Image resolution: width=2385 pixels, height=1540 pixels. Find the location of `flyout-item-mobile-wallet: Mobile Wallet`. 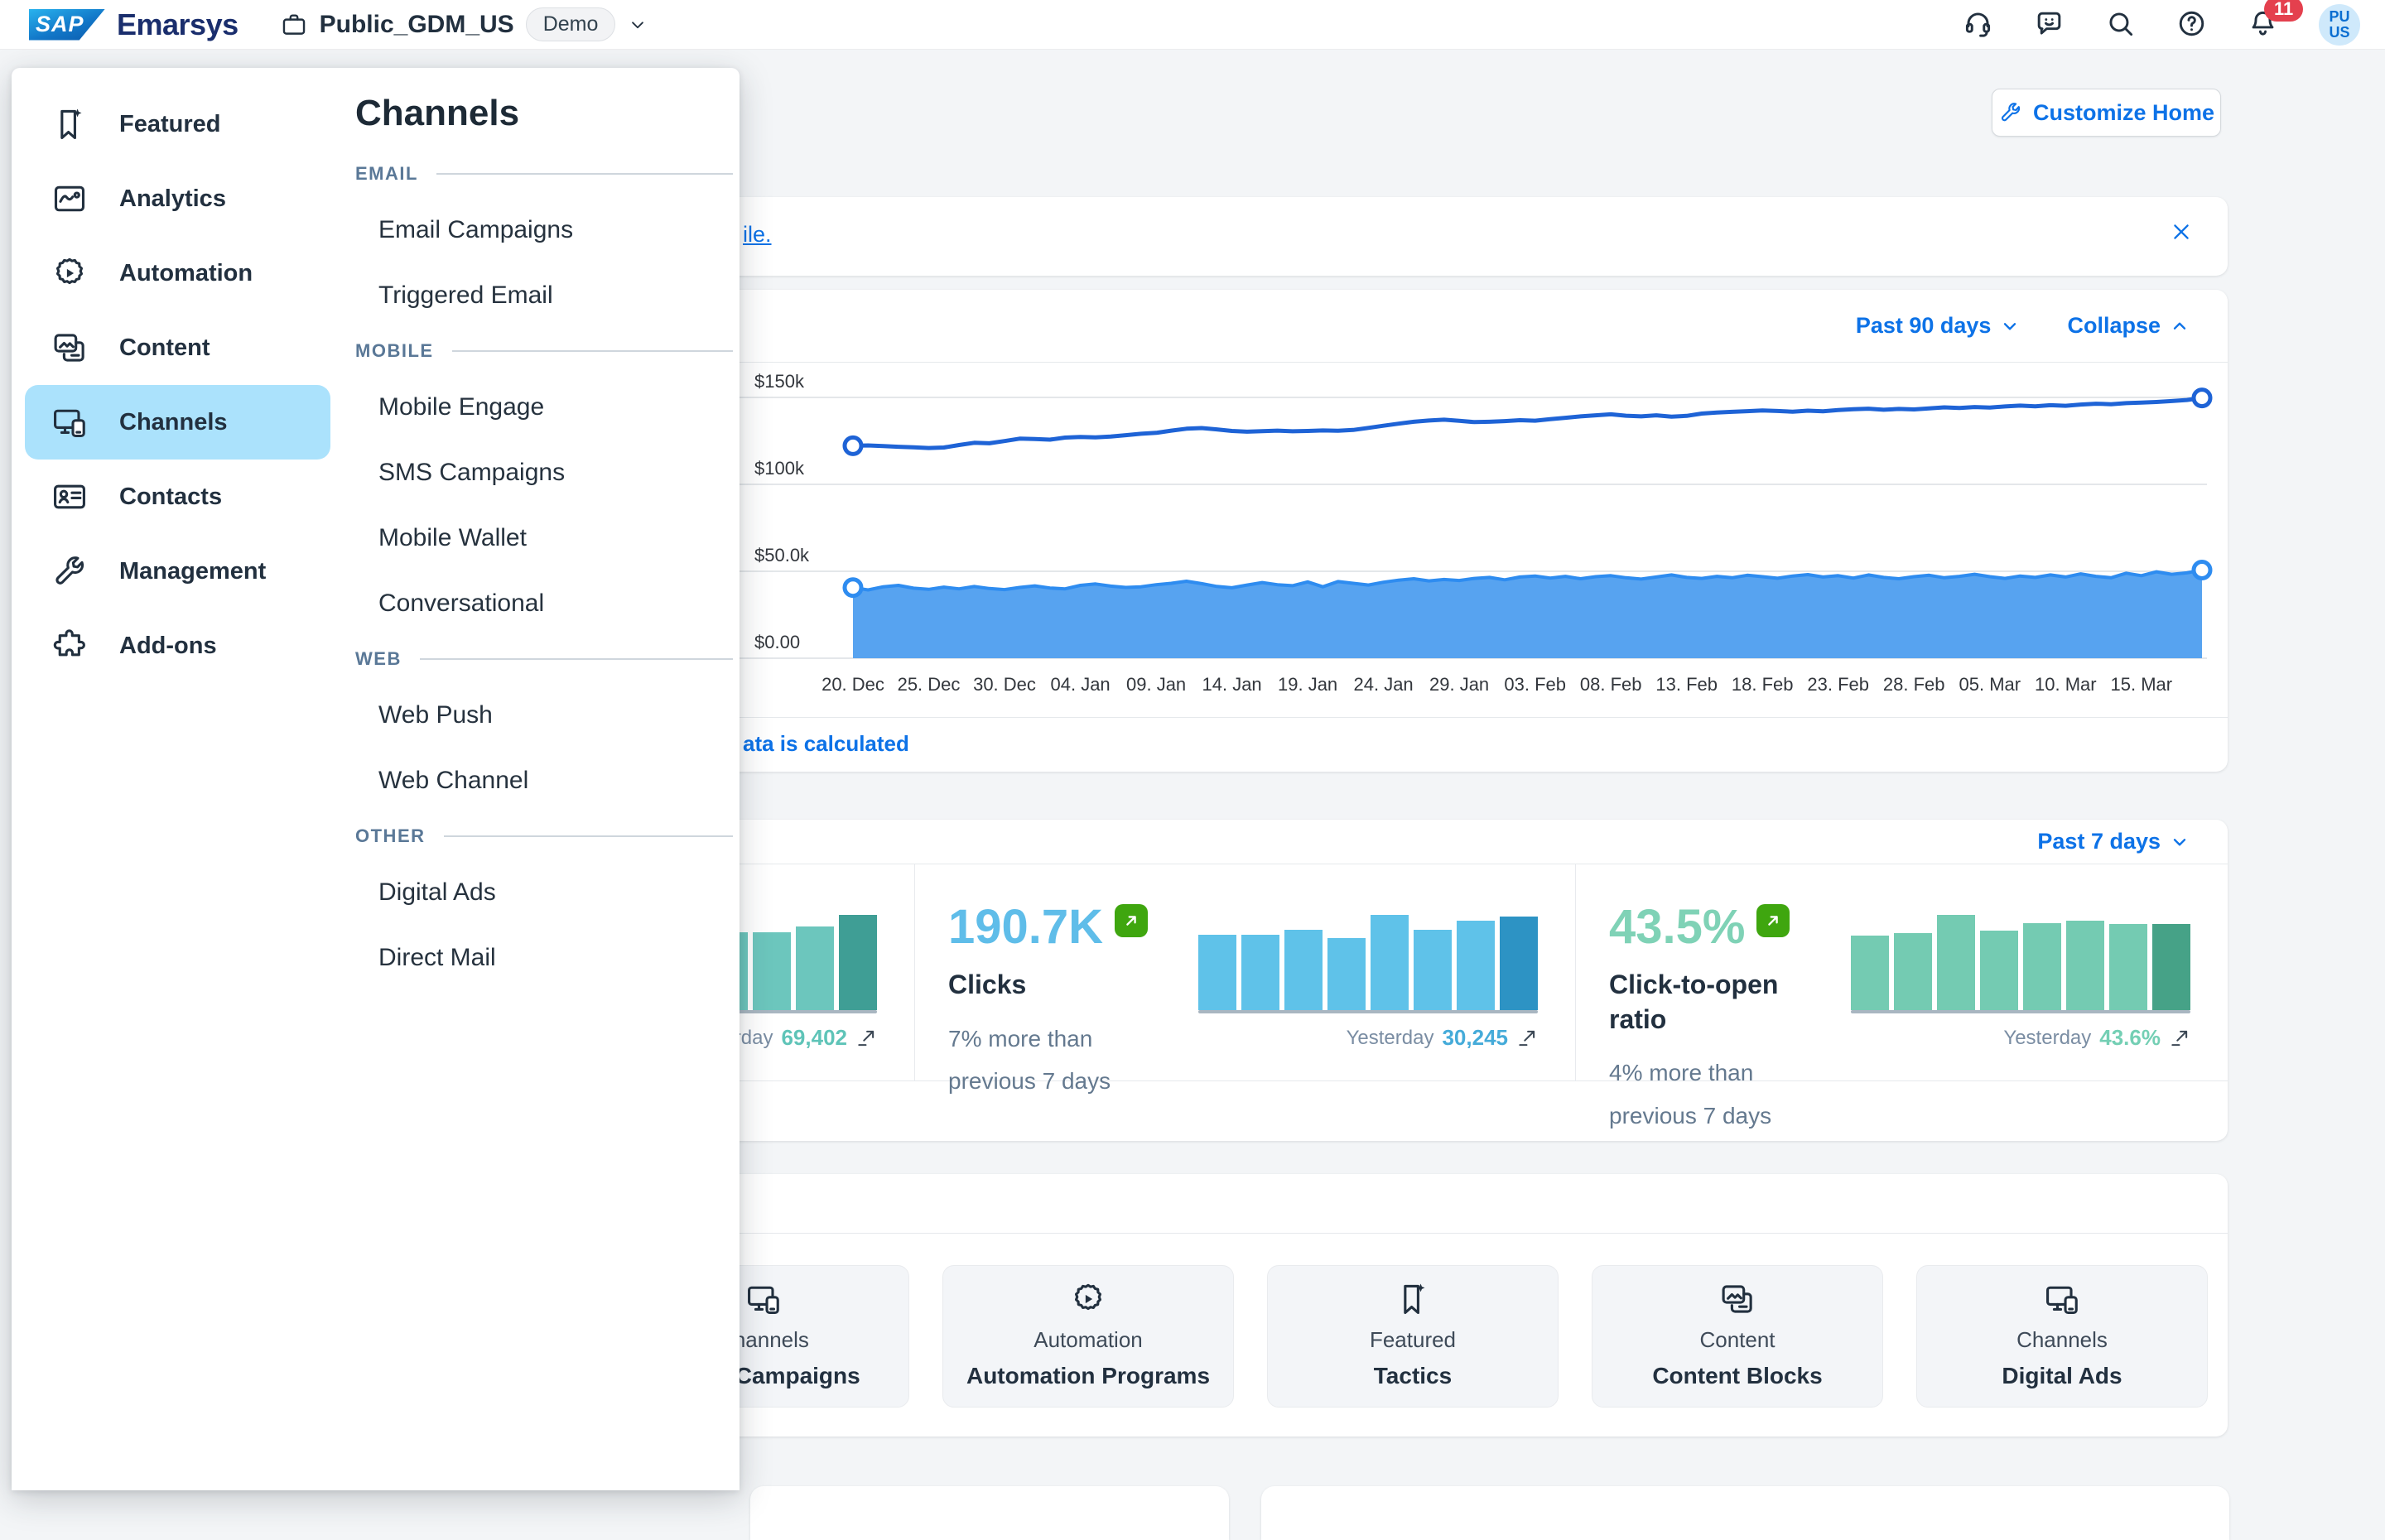

flyout-item-mobile-wallet: Mobile Wallet is located at coordinates (547, 538).